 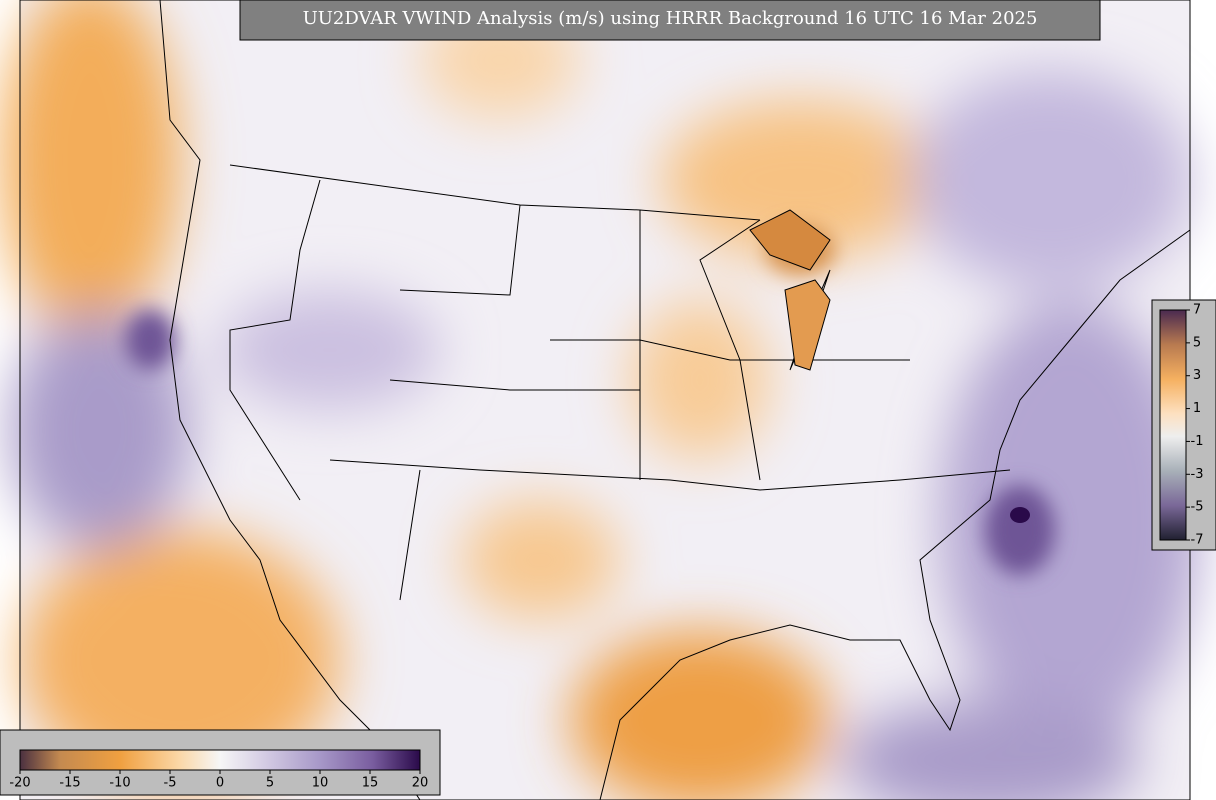 What do you see at coordinates (119, 783) in the screenshot?
I see `tick-label: -10` at bounding box center [119, 783].